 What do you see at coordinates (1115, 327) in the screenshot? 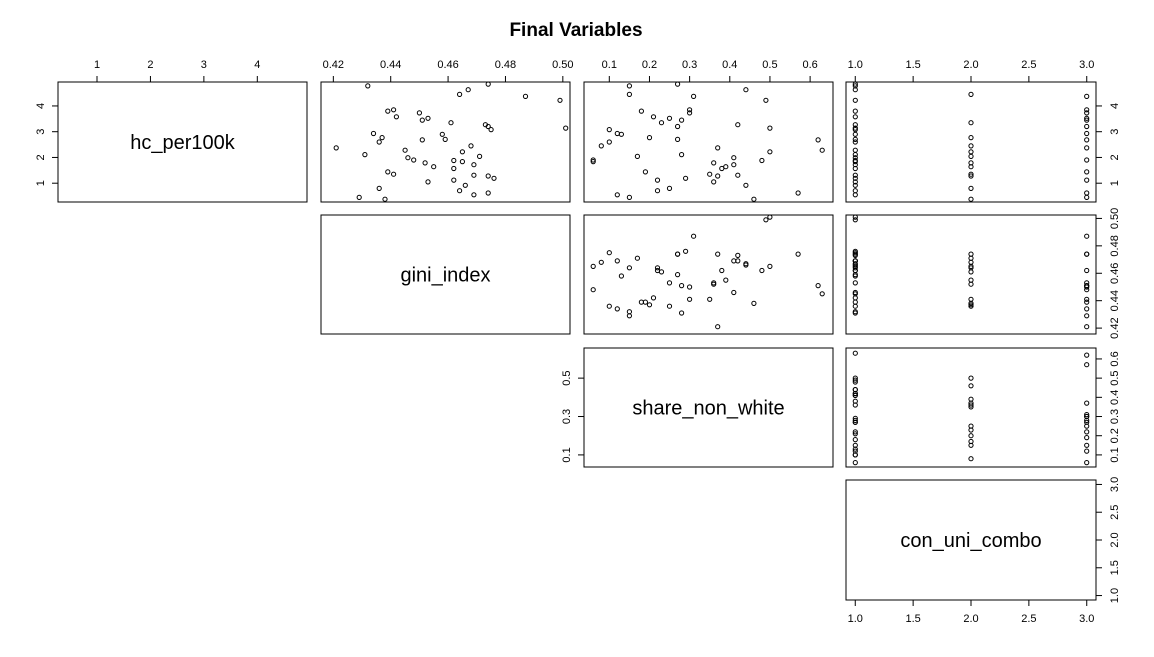
I see `y-axis-tick-label-gini_index: 0.42` at bounding box center [1115, 327].